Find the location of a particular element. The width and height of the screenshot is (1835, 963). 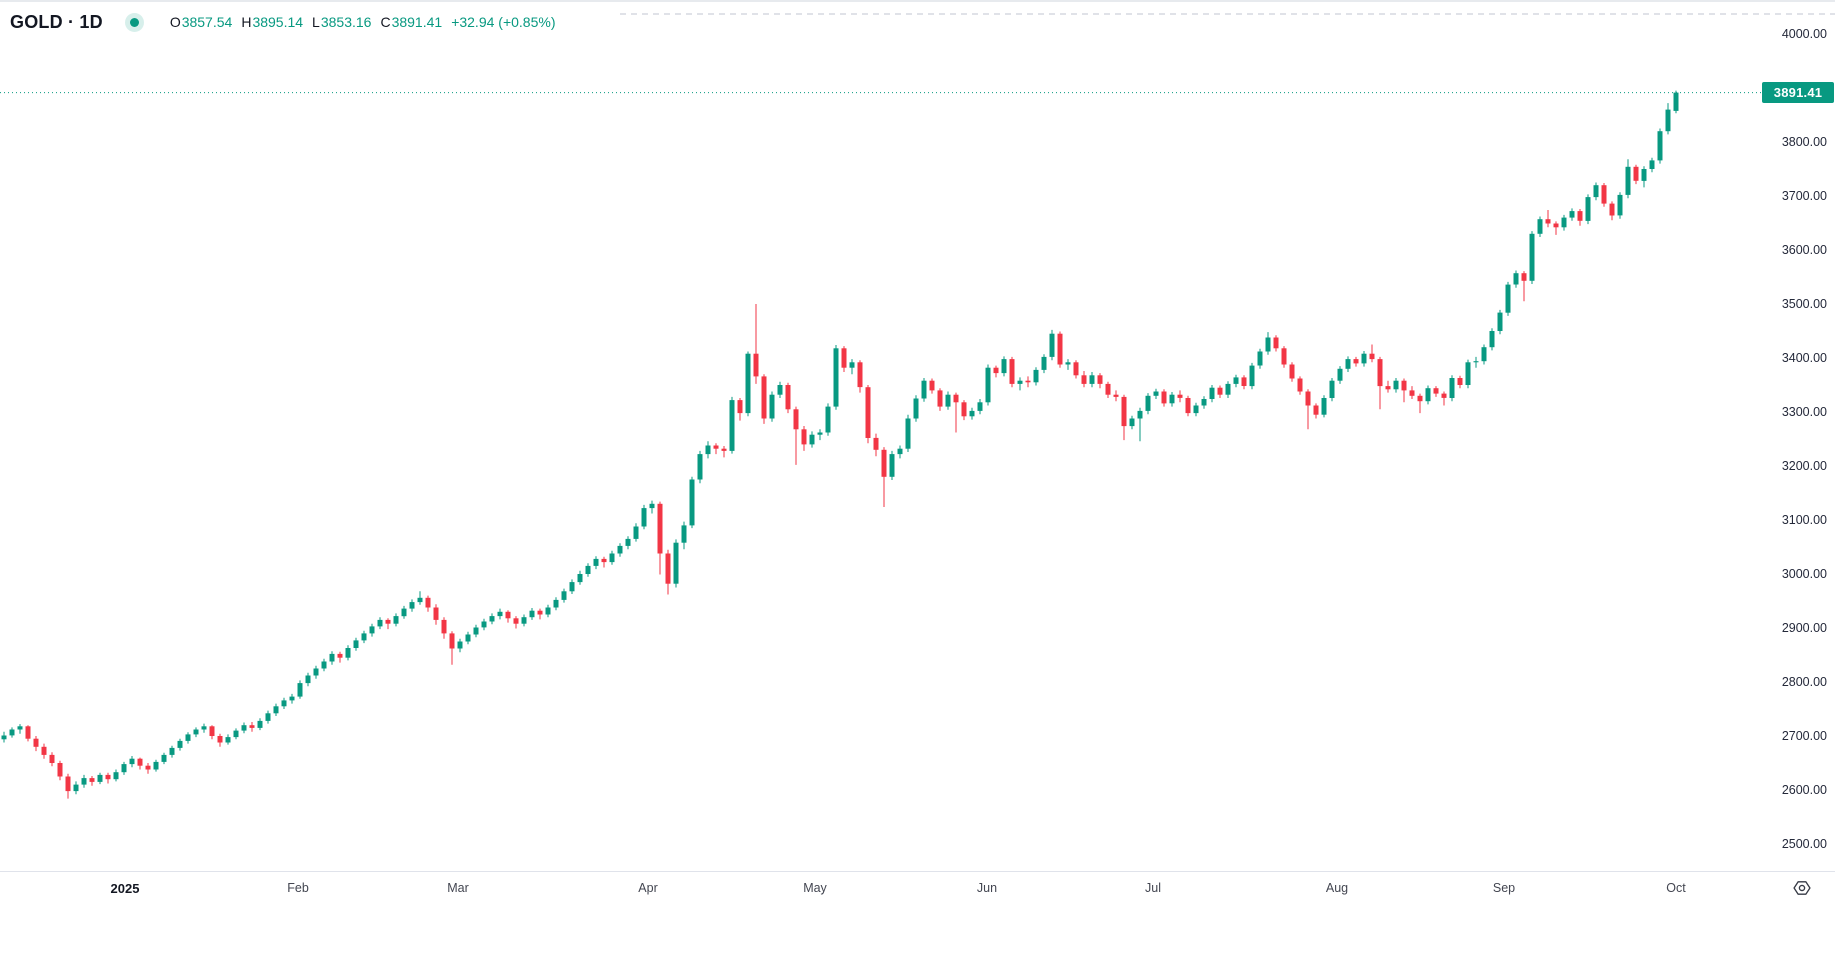

axis-settings-button is located at coordinates (1802, 888).